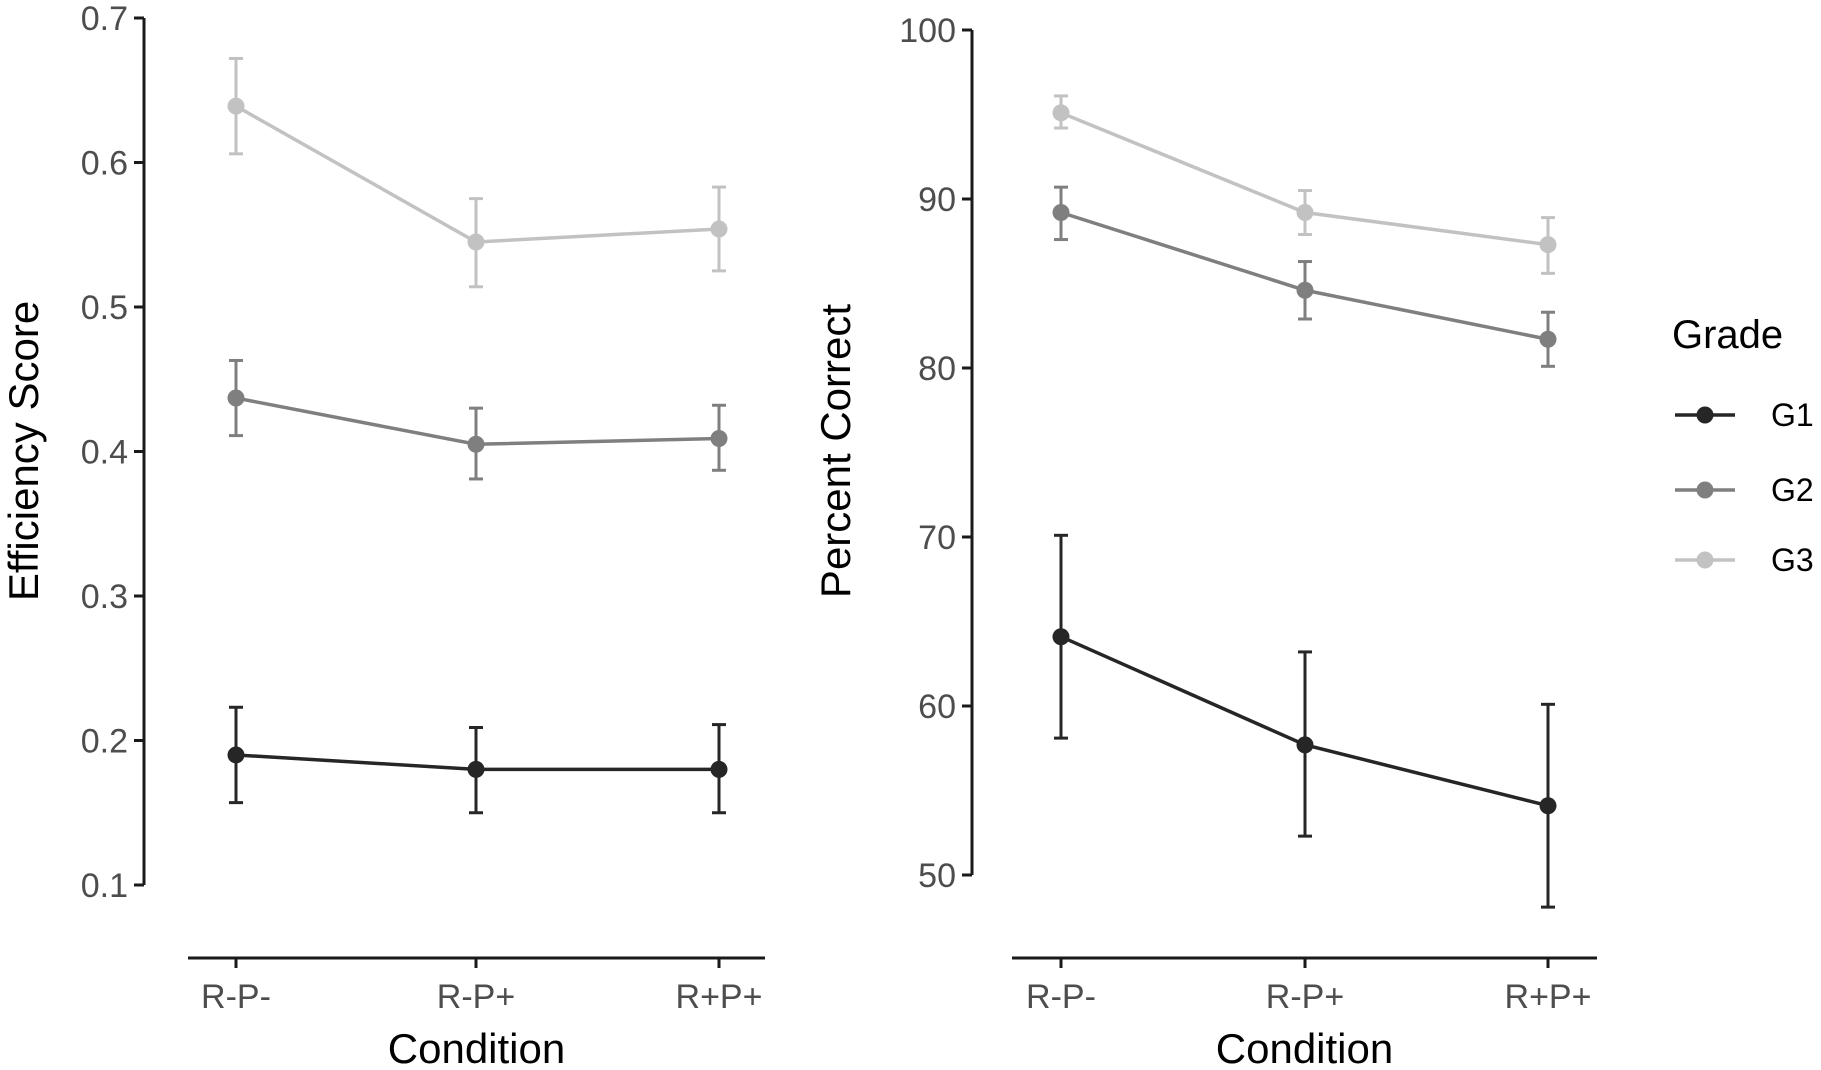 The height and width of the screenshot is (1070, 1821). What do you see at coordinates (937, 538) in the screenshot?
I see `y-tick-label: 70` at bounding box center [937, 538].